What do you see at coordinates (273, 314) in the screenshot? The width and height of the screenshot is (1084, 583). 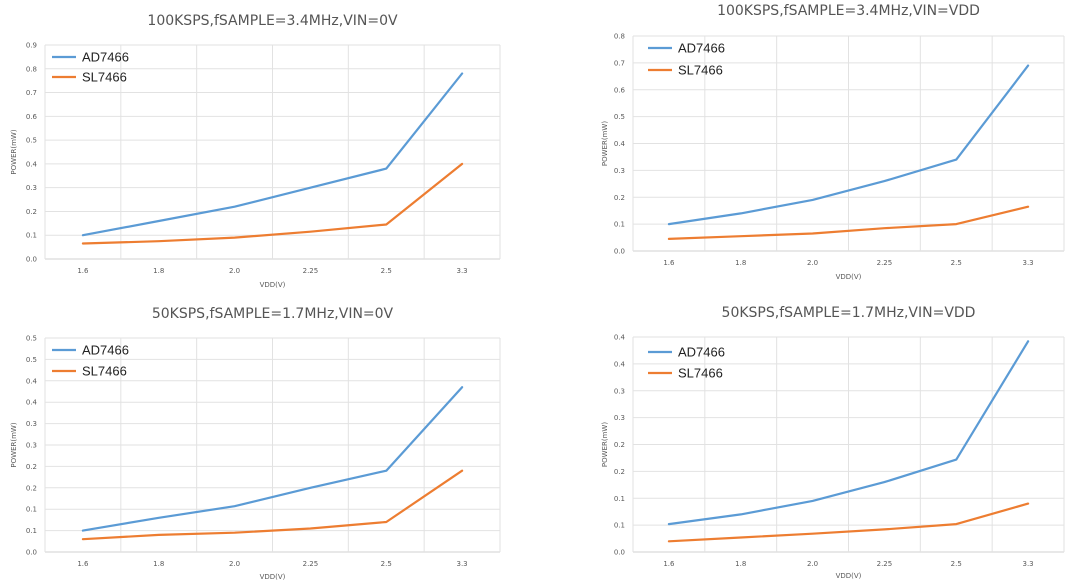 I see `chart-title: 50KSPS,fSAMPLE=1.7MHz,VIN=0V` at bounding box center [273, 314].